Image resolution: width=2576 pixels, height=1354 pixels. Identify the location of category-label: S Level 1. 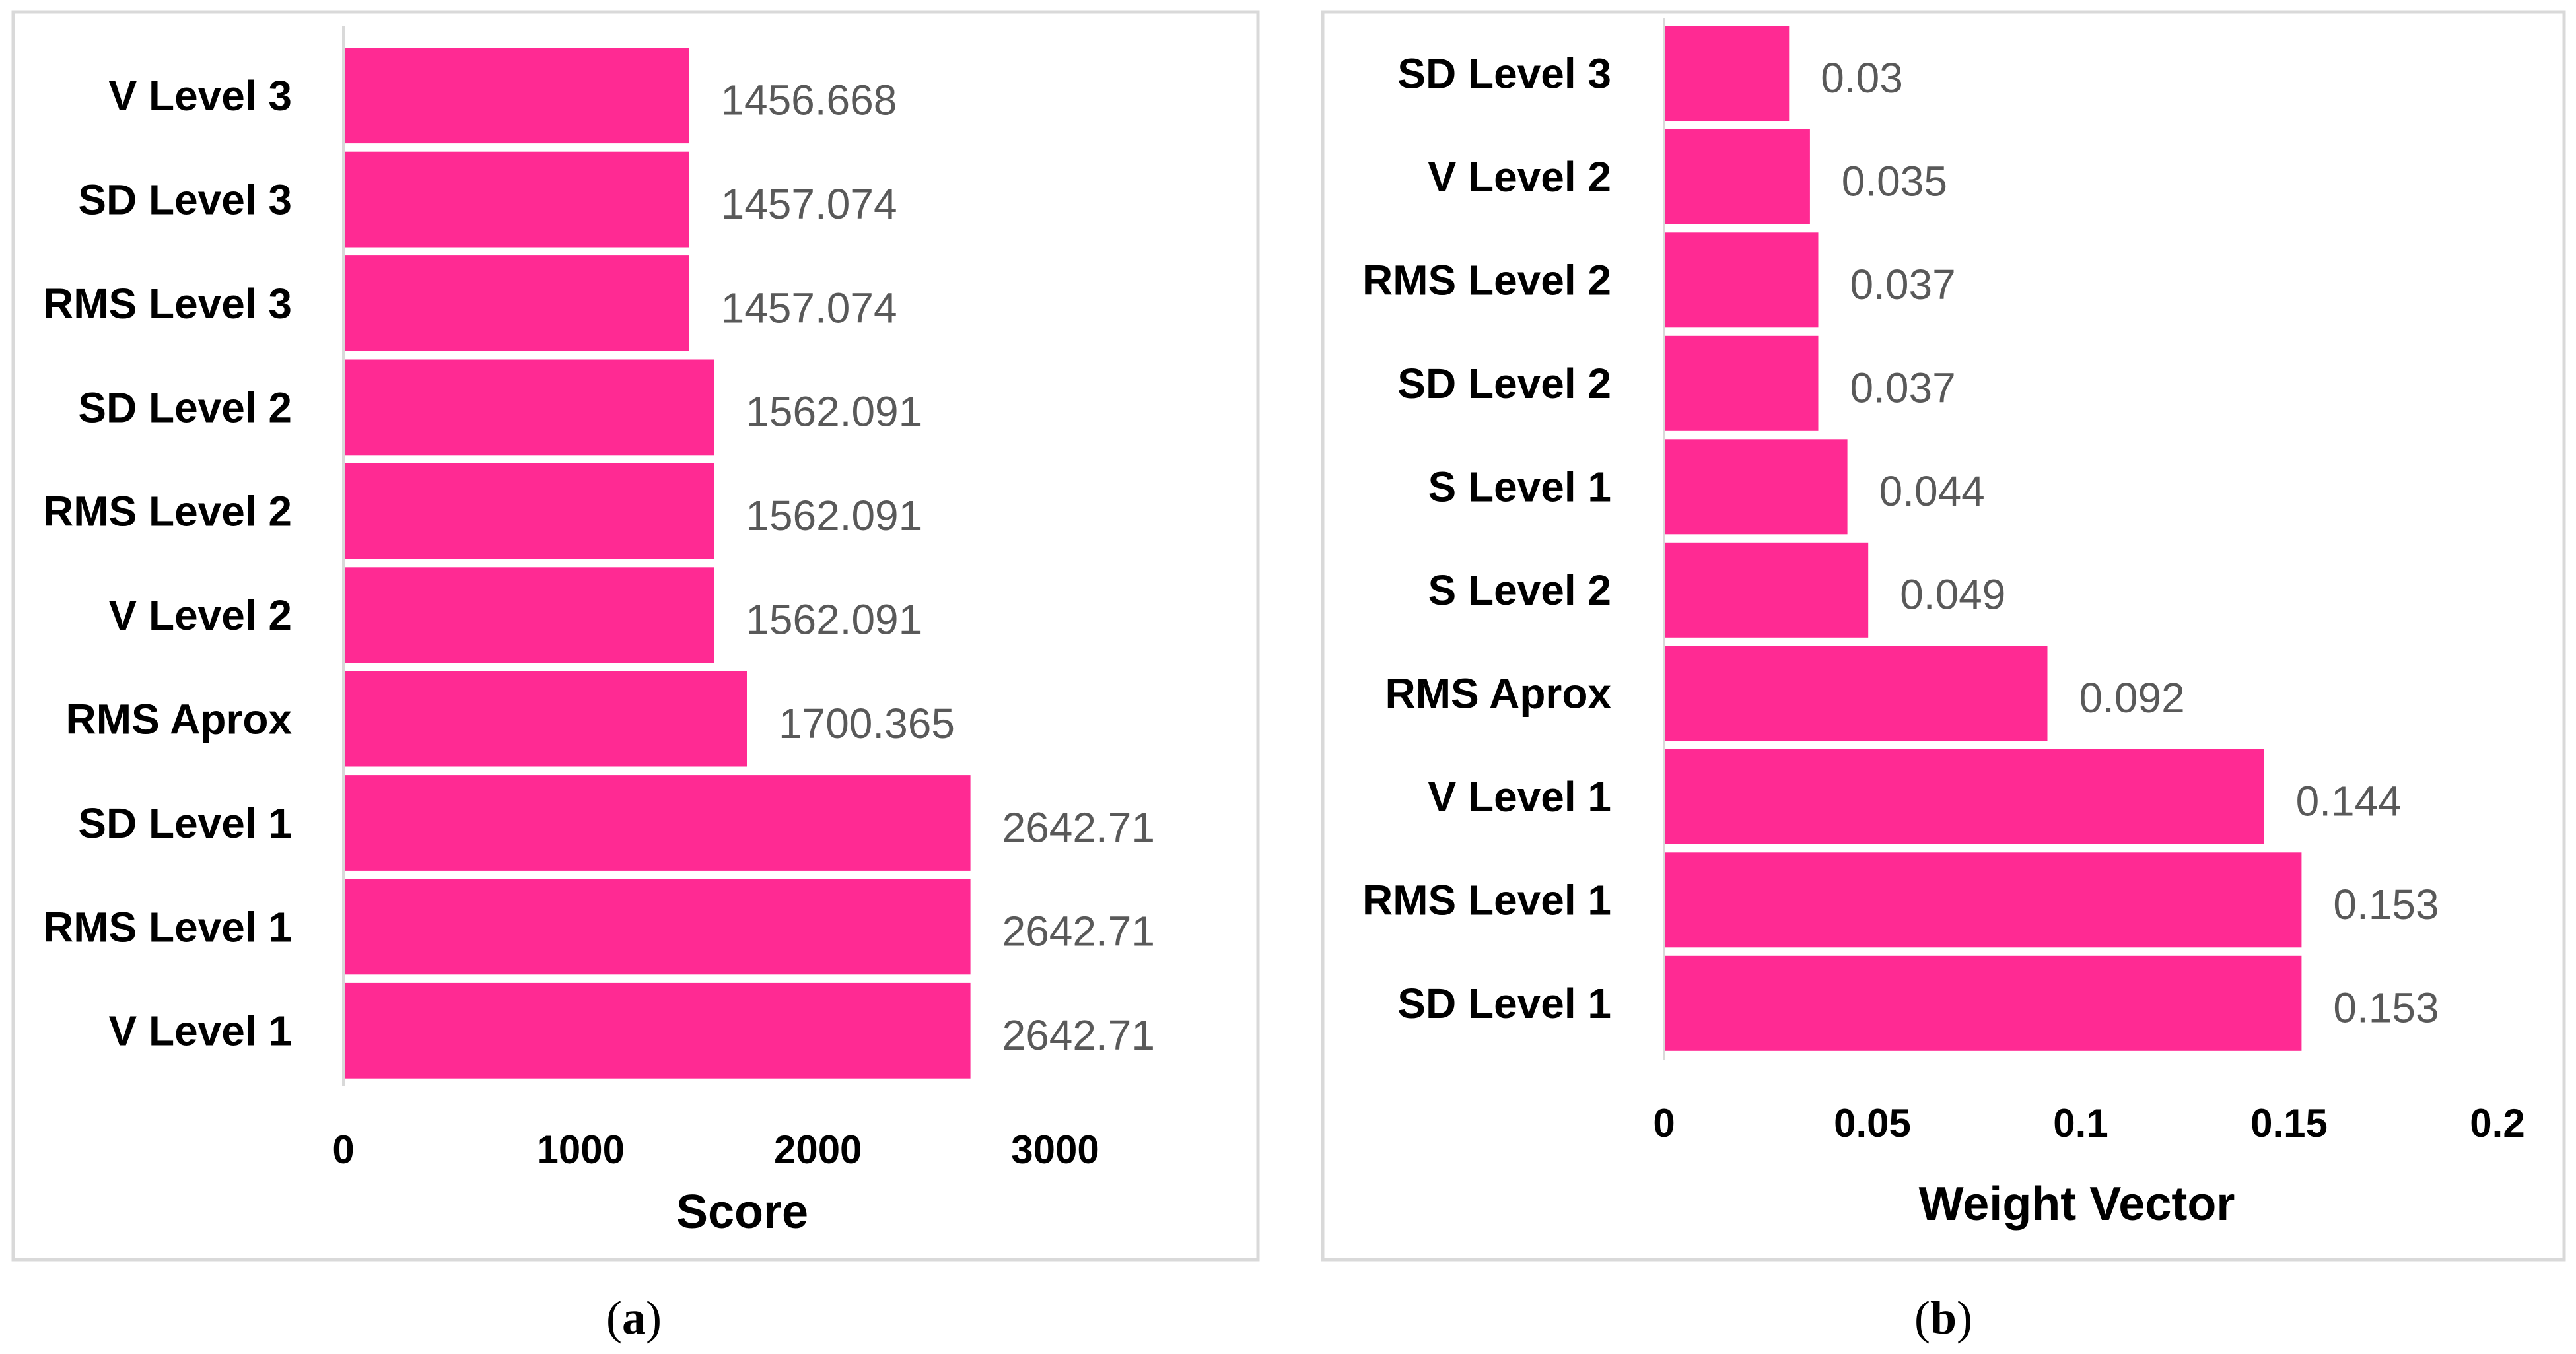
(1520, 487).